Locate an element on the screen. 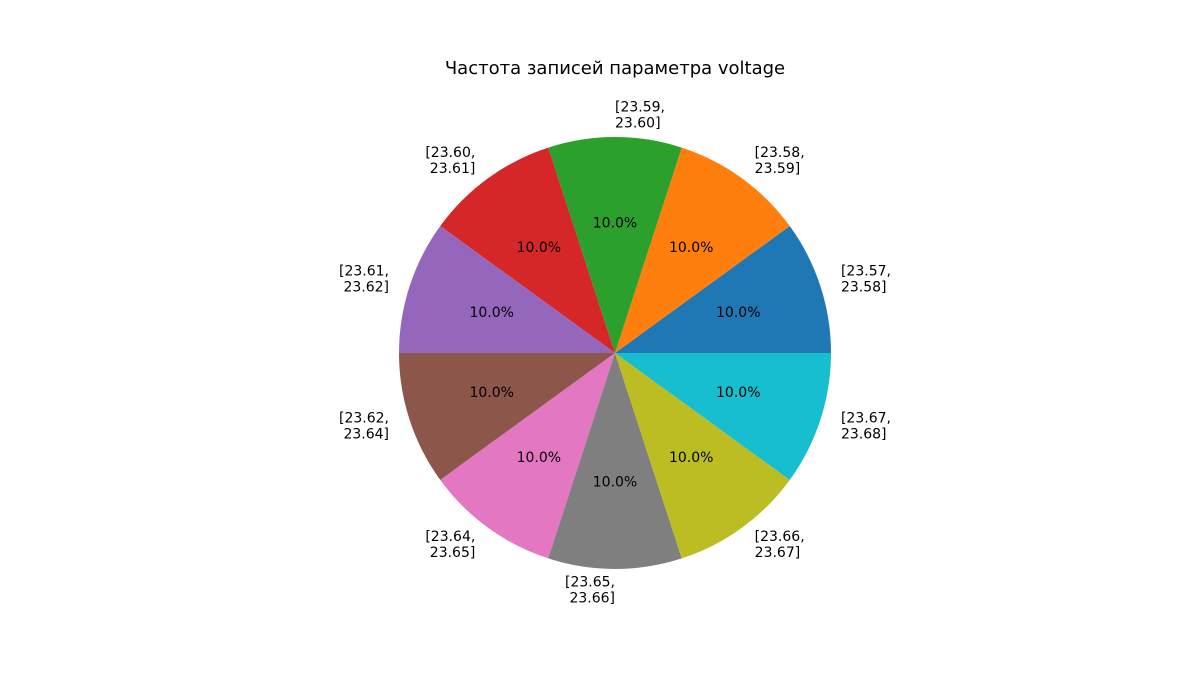 Image resolution: width=1200 pixels, height=700 pixels. slice-category-label: [23.59, 23.60] is located at coordinates (640, 115).